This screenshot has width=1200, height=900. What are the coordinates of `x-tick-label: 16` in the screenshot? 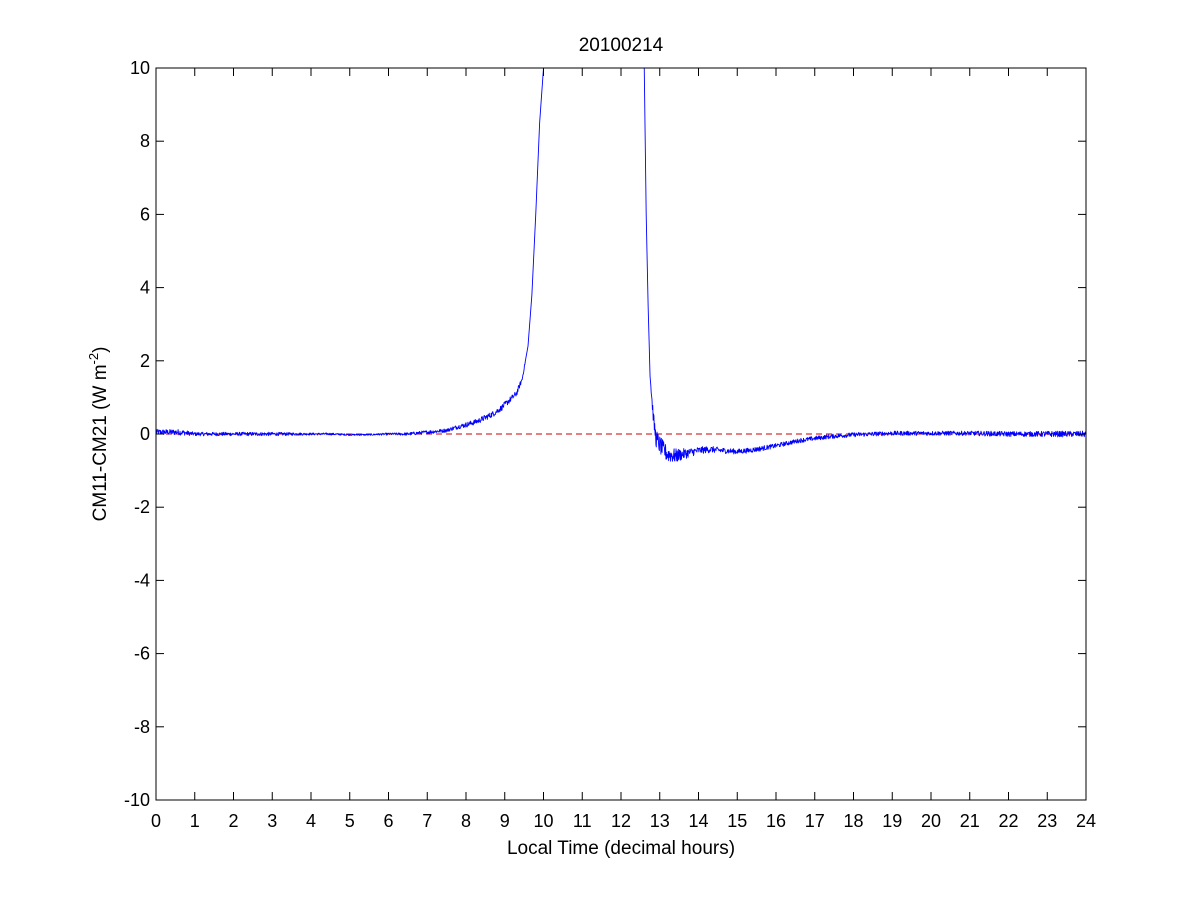 It's located at (776, 821).